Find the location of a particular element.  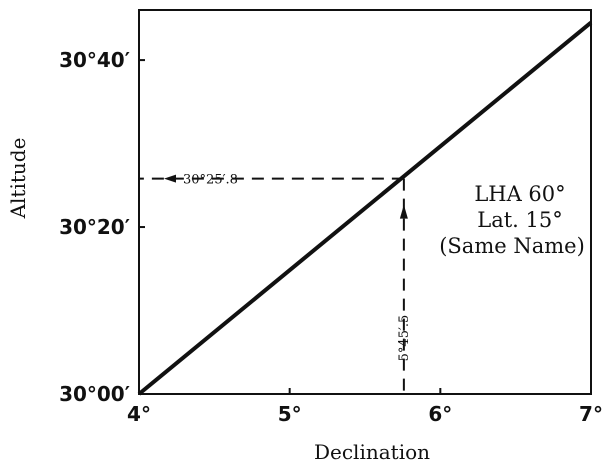

y-tick-label: 30°40′ is located at coordinates (94, 60).